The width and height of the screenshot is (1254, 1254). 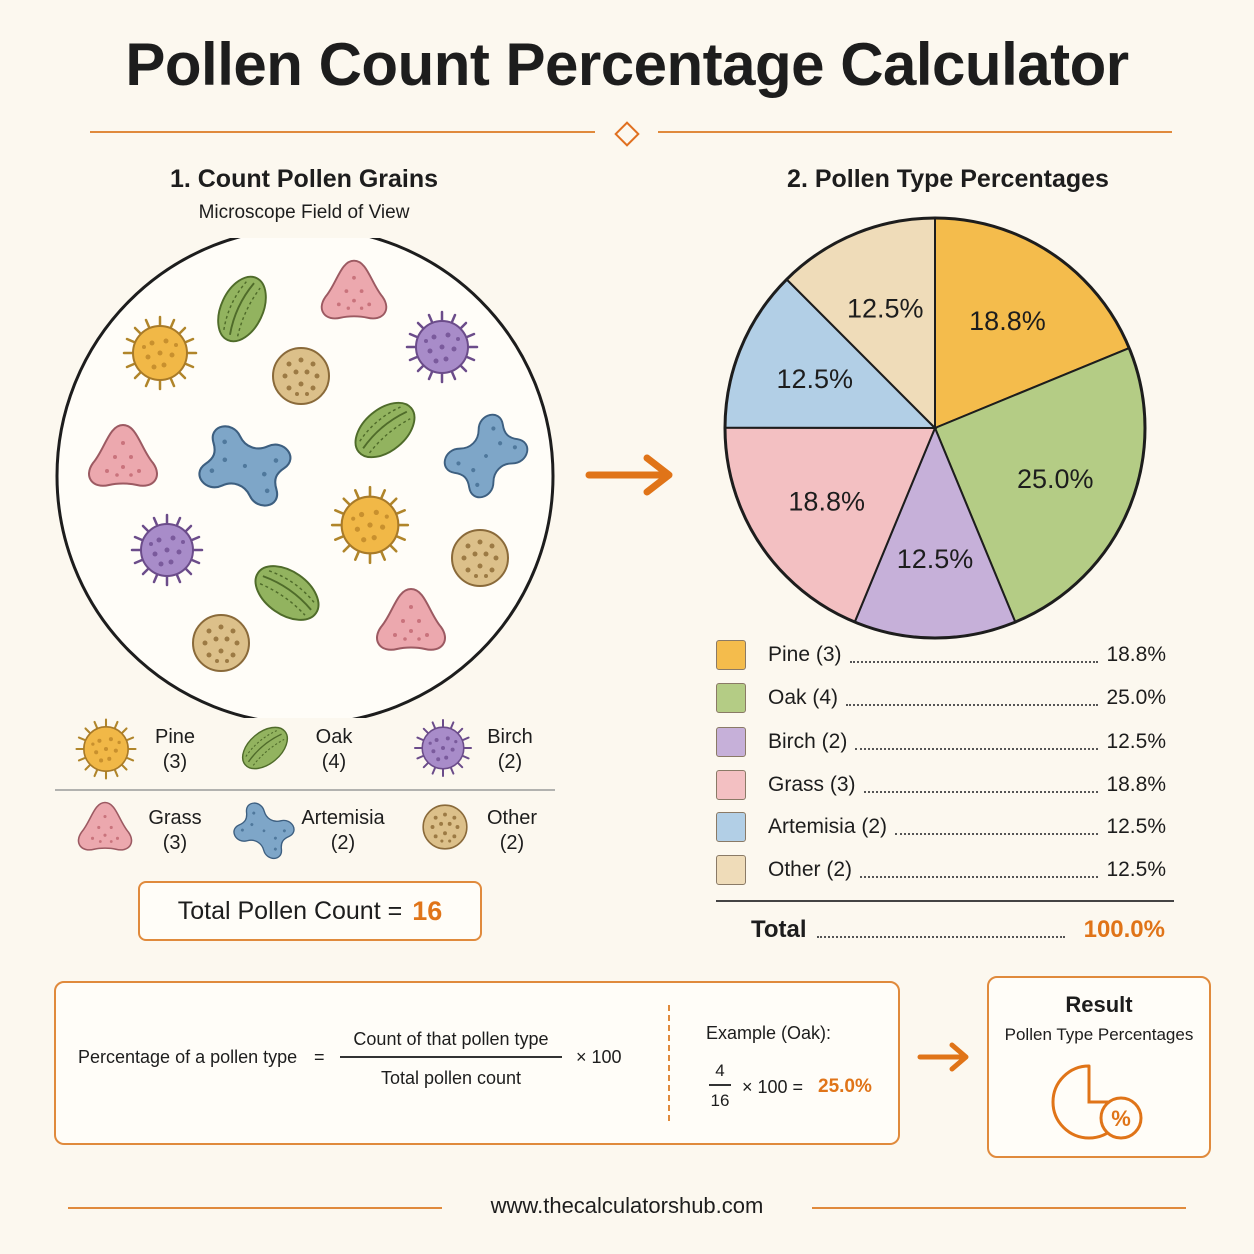 What do you see at coordinates (1099, 1004) in the screenshot?
I see `result-title: Result` at bounding box center [1099, 1004].